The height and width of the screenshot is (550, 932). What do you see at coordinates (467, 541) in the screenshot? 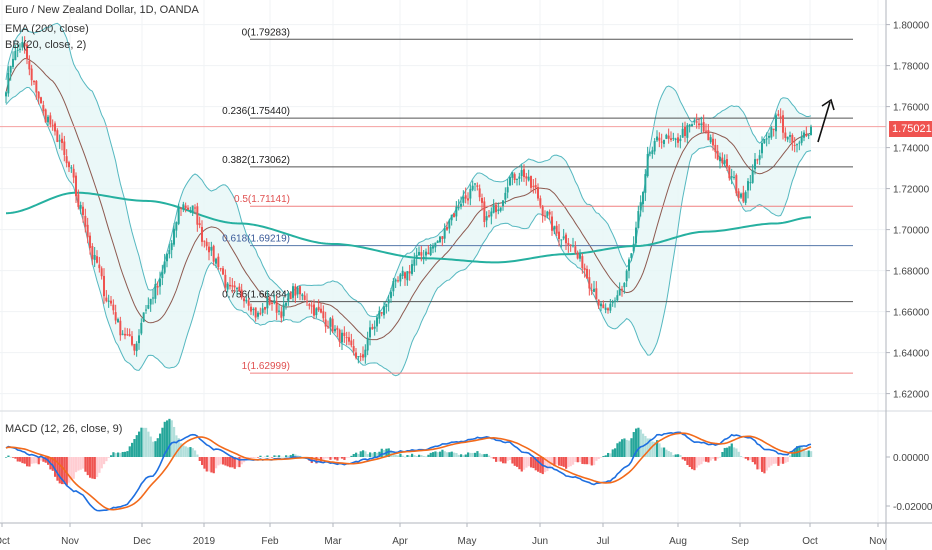
I see `time-tick-label: May` at bounding box center [467, 541].